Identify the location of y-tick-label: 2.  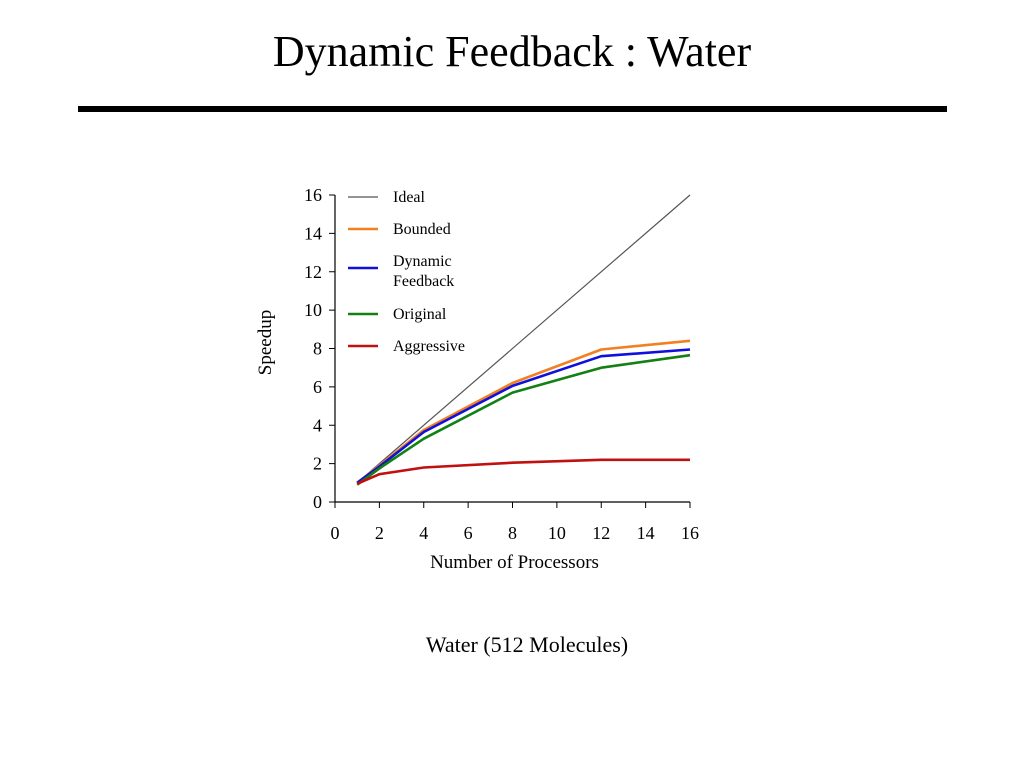
(317, 464).